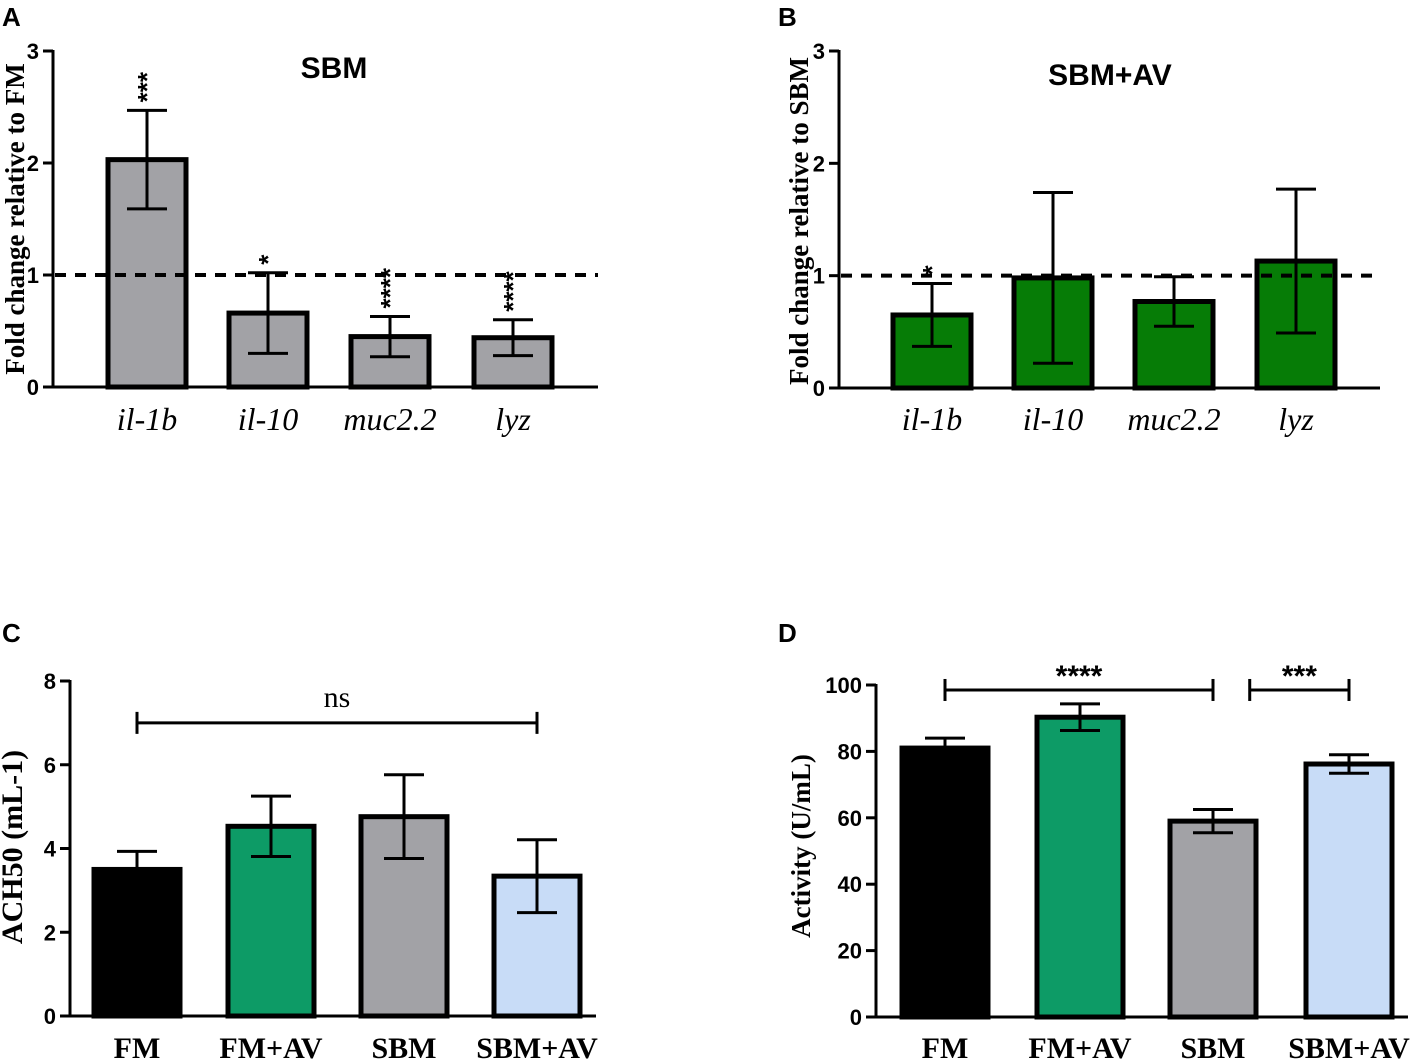 The width and height of the screenshot is (1418, 1060). Describe the element at coordinates (11, 633) in the screenshot. I see `panel-c-letter: C` at that location.